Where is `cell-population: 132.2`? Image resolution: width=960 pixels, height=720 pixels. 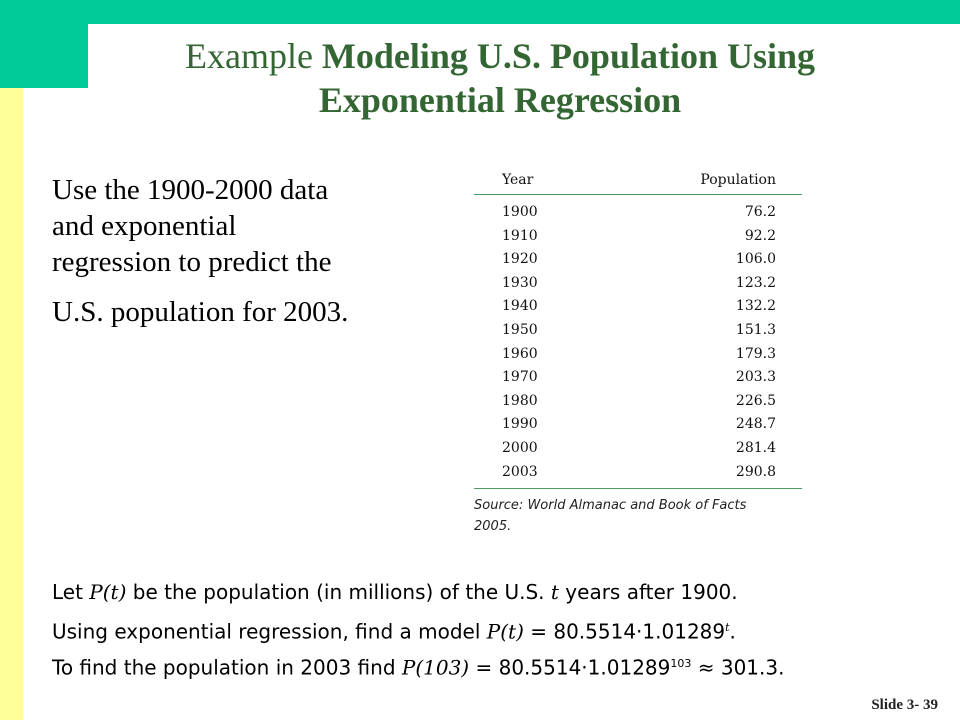 cell-population: 132.2 is located at coordinates (755, 306).